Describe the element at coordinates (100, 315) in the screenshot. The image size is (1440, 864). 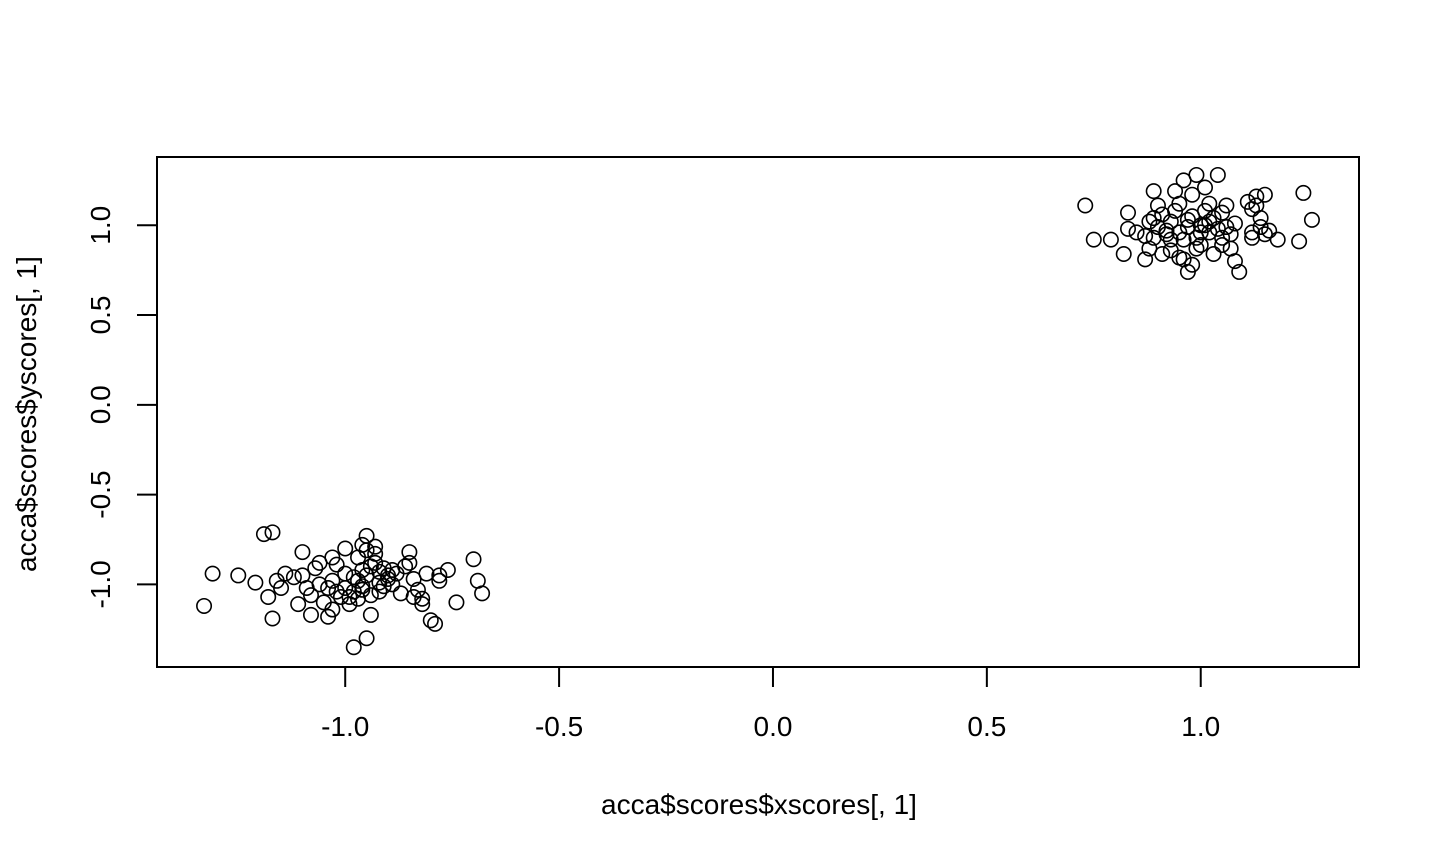
I see `y-tick-label: 0.5` at that location.